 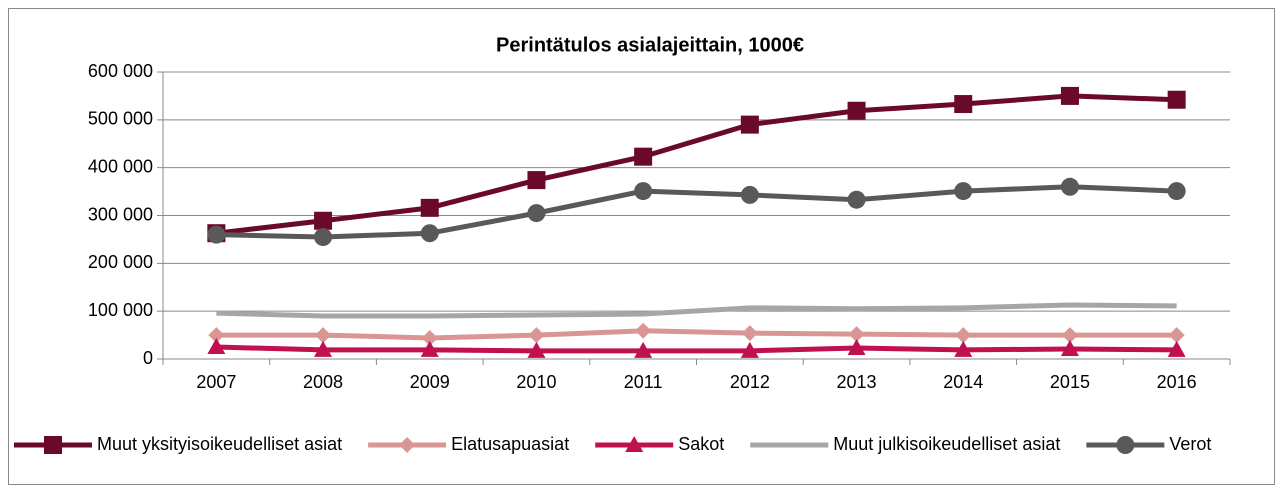 I want to click on x-tick-label: 2014, so click(x=963, y=382).